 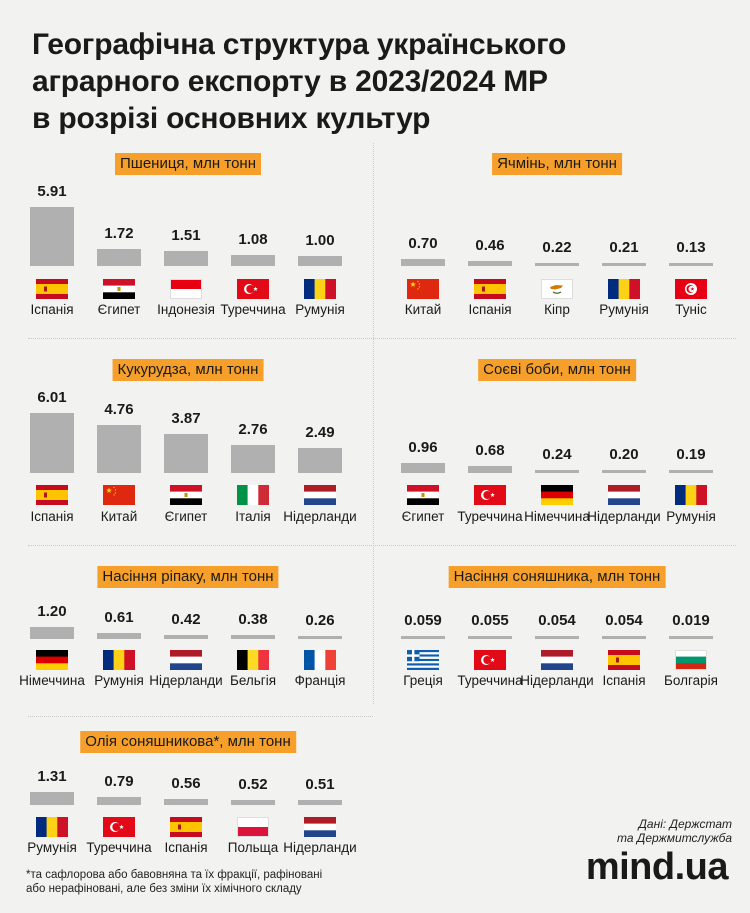 What do you see at coordinates (320, 784) in the screenshot?
I see `value-label-7-5: 0.51` at bounding box center [320, 784].